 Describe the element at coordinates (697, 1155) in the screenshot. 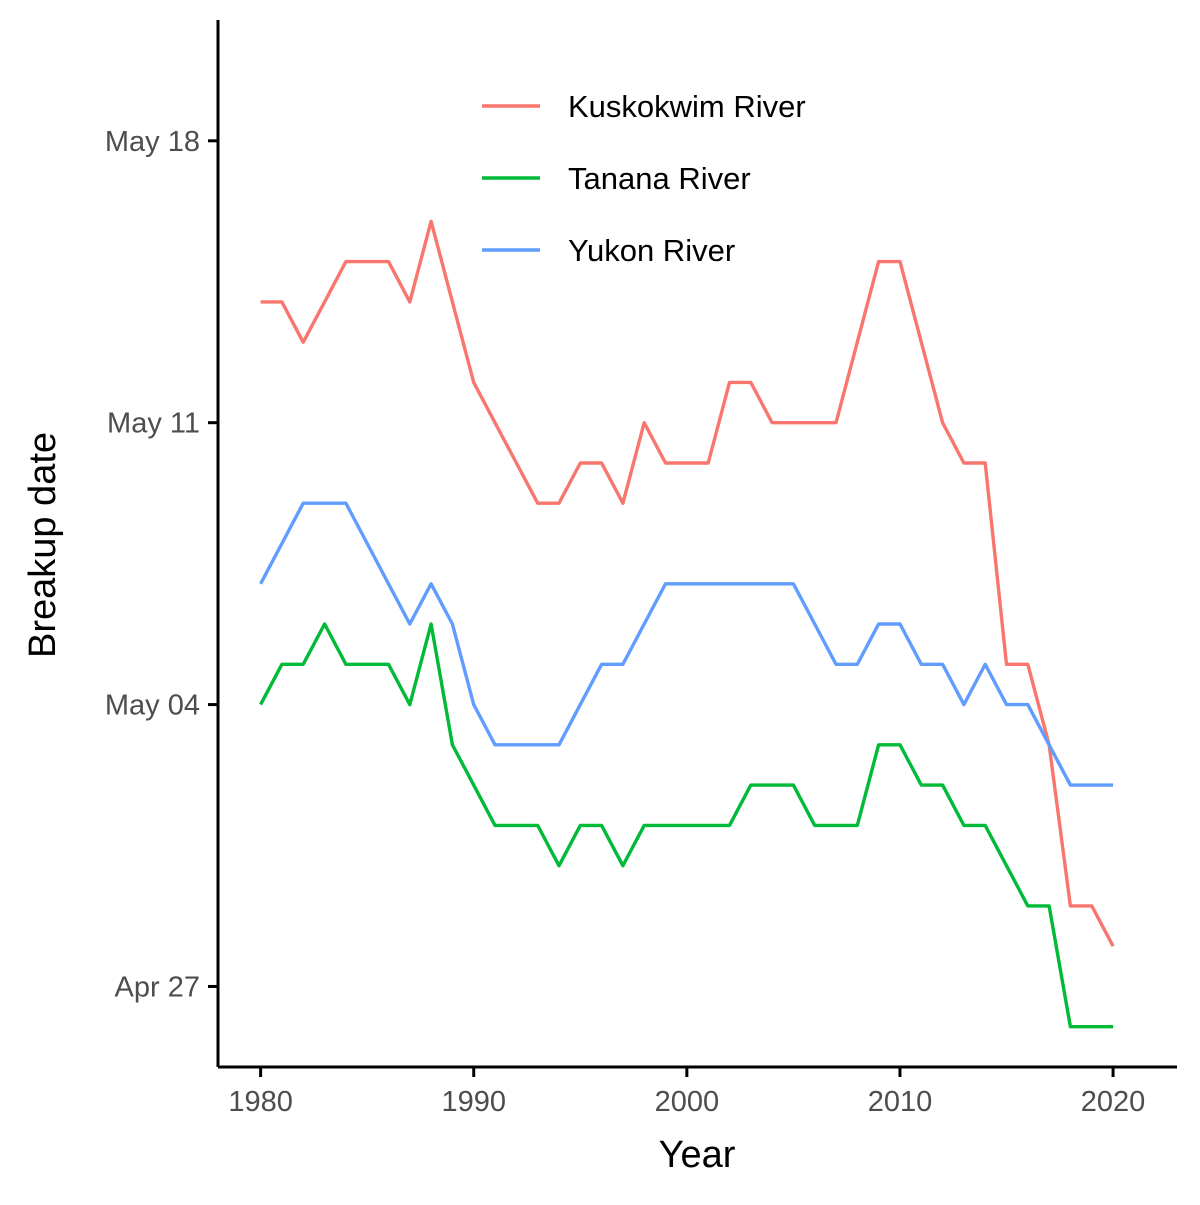

I see `x-axis-title: Year` at that location.